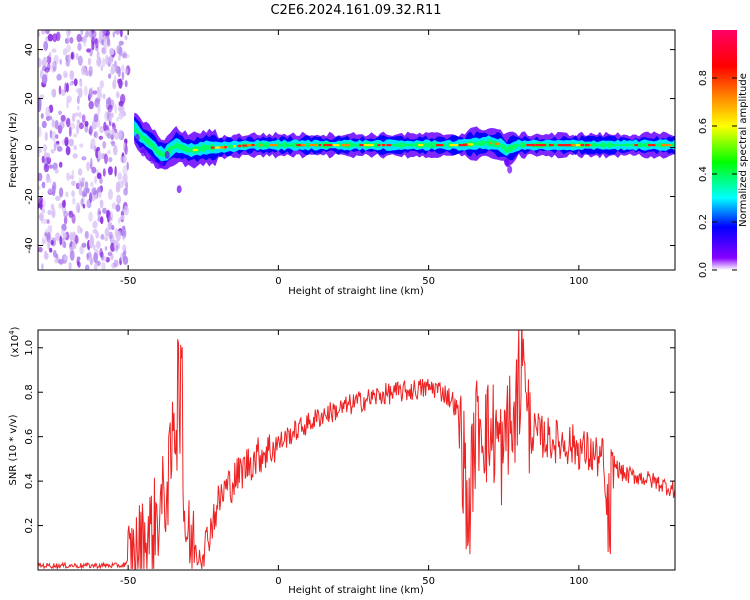 The width and height of the screenshot is (750, 600). What do you see at coordinates (278, 581) in the screenshot?
I see `x-tick-label: 0` at bounding box center [278, 581].